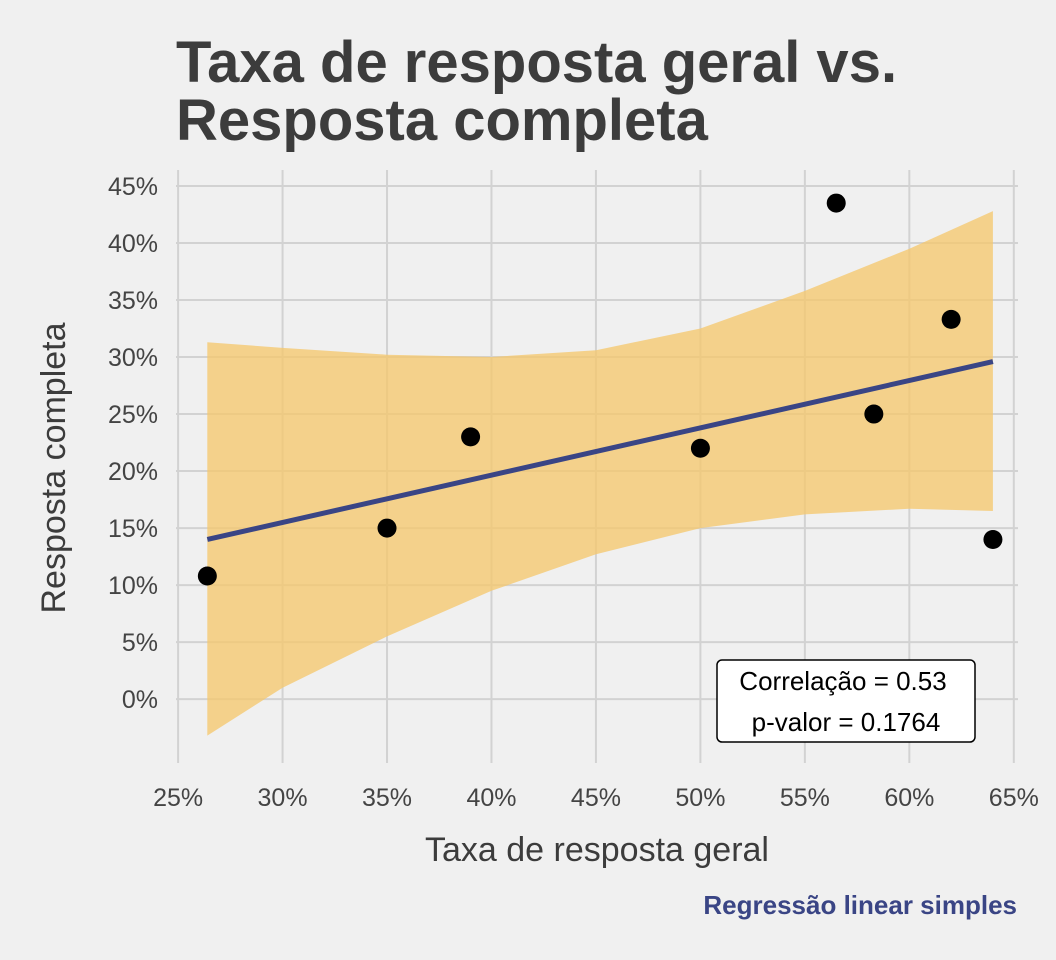 The image size is (1056, 960). I want to click on chart-title-line-2: Resposta completa, so click(442, 120).